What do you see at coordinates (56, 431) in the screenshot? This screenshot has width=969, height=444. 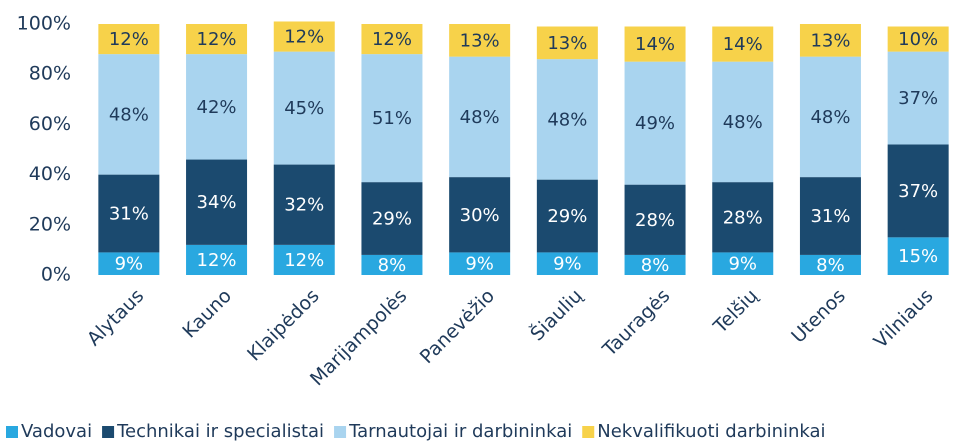 I see `legend-label: Vadovai` at bounding box center [56, 431].